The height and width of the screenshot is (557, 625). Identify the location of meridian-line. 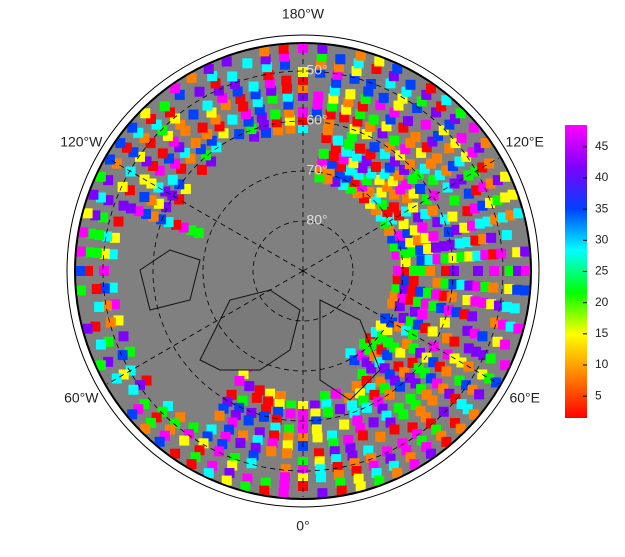
(205, 214).